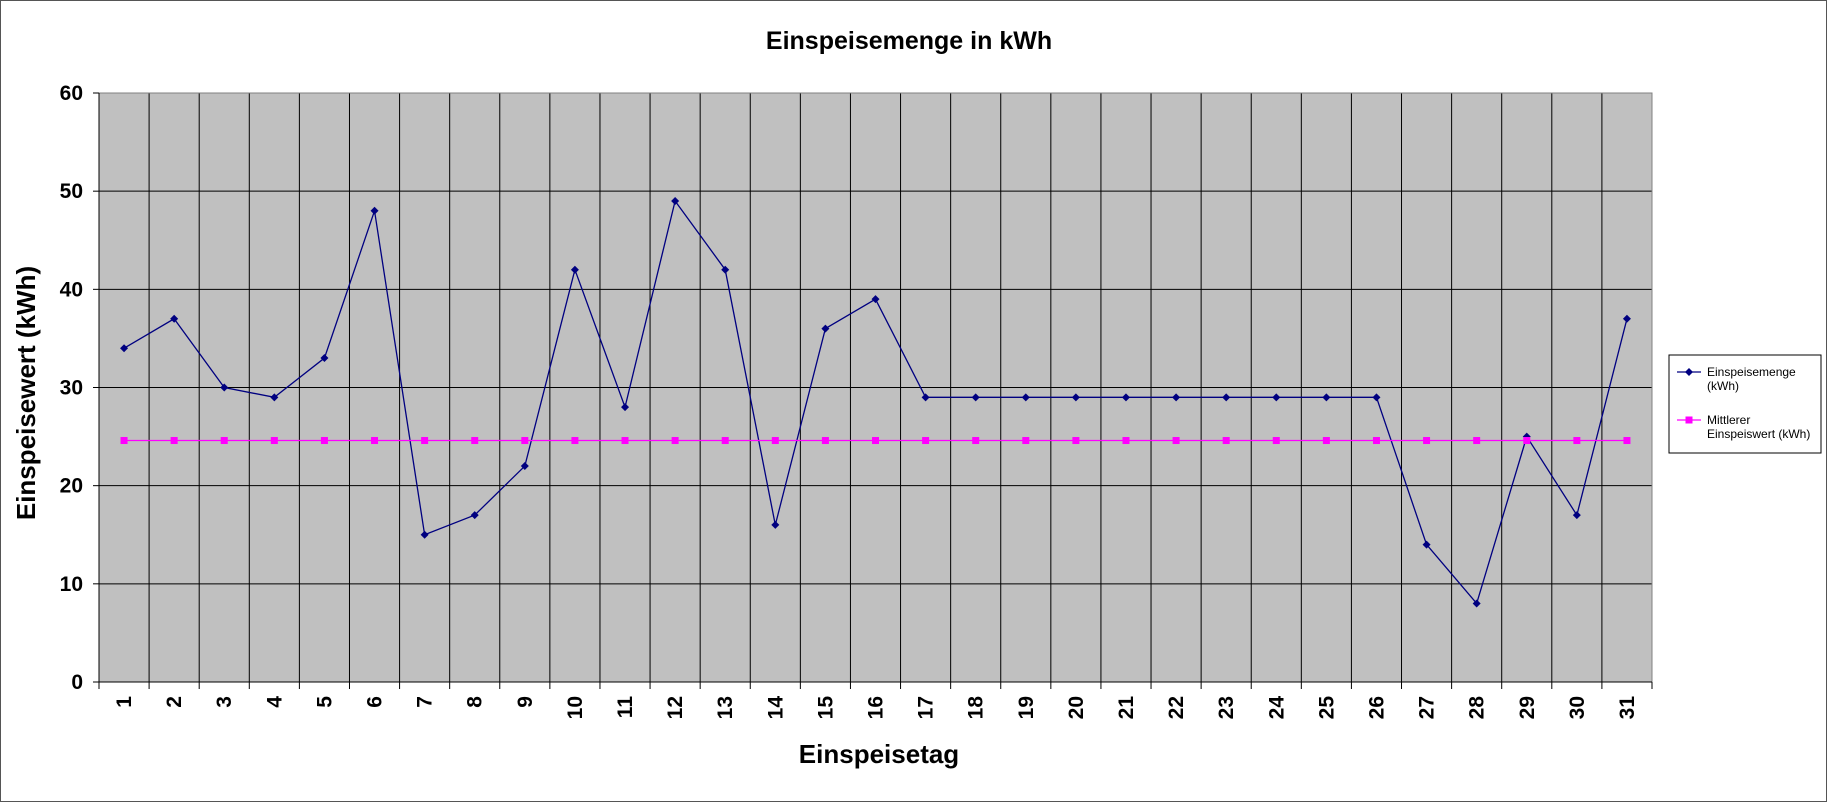 The width and height of the screenshot is (1827, 802). Describe the element at coordinates (71, 289) in the screenshot. I see `y-tick-label: 40` at that location.